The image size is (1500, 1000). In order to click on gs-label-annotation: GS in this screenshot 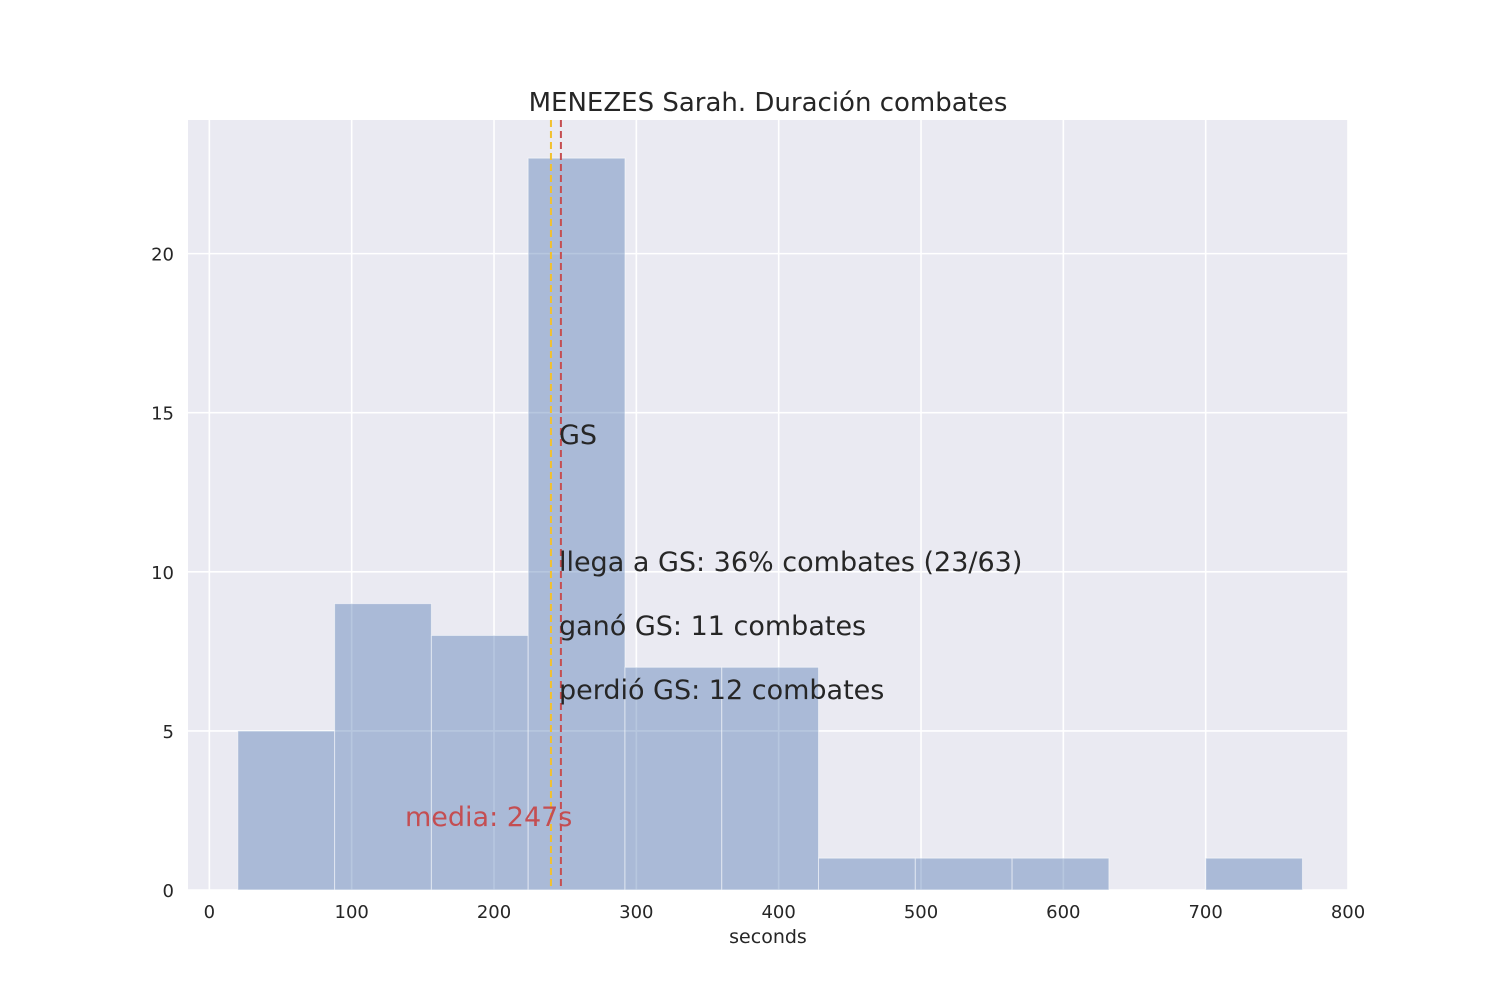, I will do `click(578, 435)`.